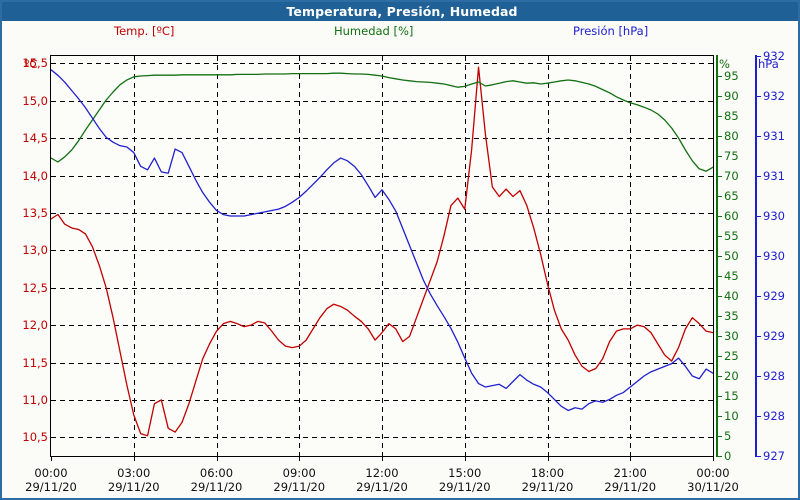 The width and height of the screenshot is (800, 500). Describe the element at coordinates (299, 473) in the screenshot. I see `time-tick-time: 09:00` at that location.